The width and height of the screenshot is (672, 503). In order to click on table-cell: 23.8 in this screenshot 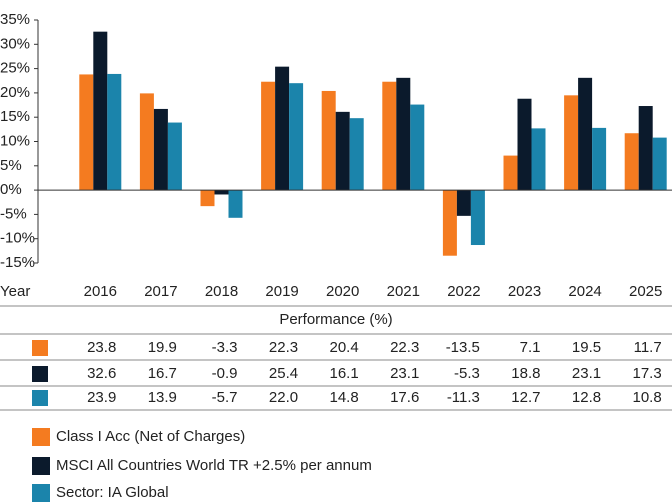, I will do `click(101, 347)`.